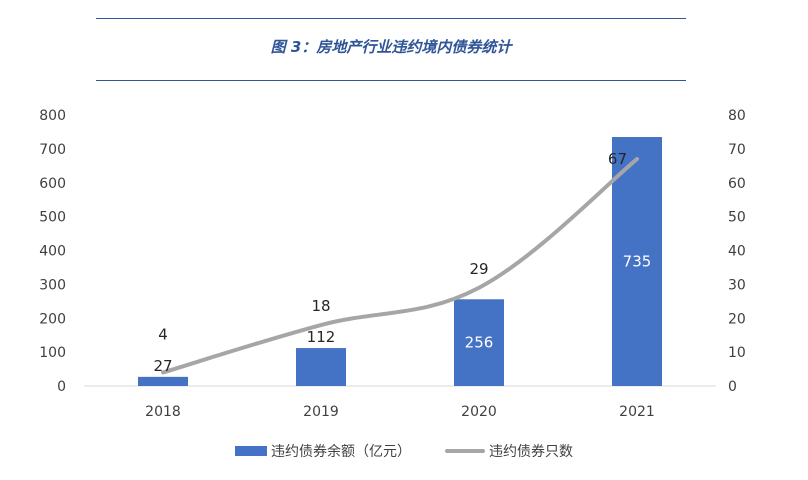 The height and width of the screenshot is (480, 808). What do you see at coordinates (737, 218) in the screenshot?
I see `y-right-tick-label: 50` at bounding box center [737, 218].